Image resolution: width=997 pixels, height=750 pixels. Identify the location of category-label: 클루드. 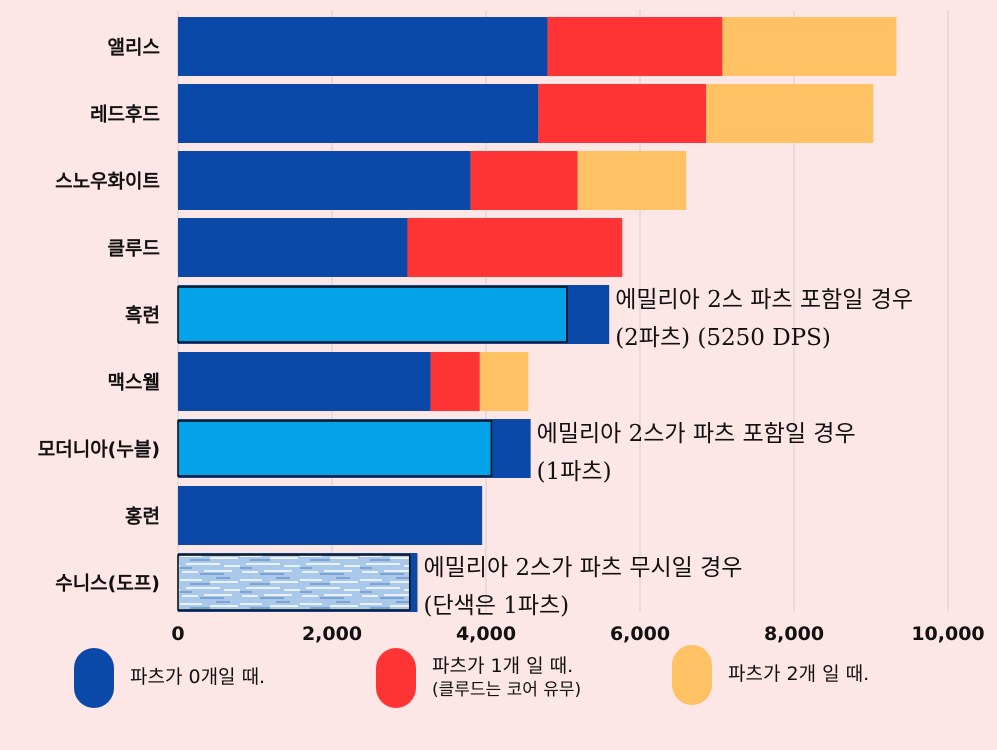
(134, 249).